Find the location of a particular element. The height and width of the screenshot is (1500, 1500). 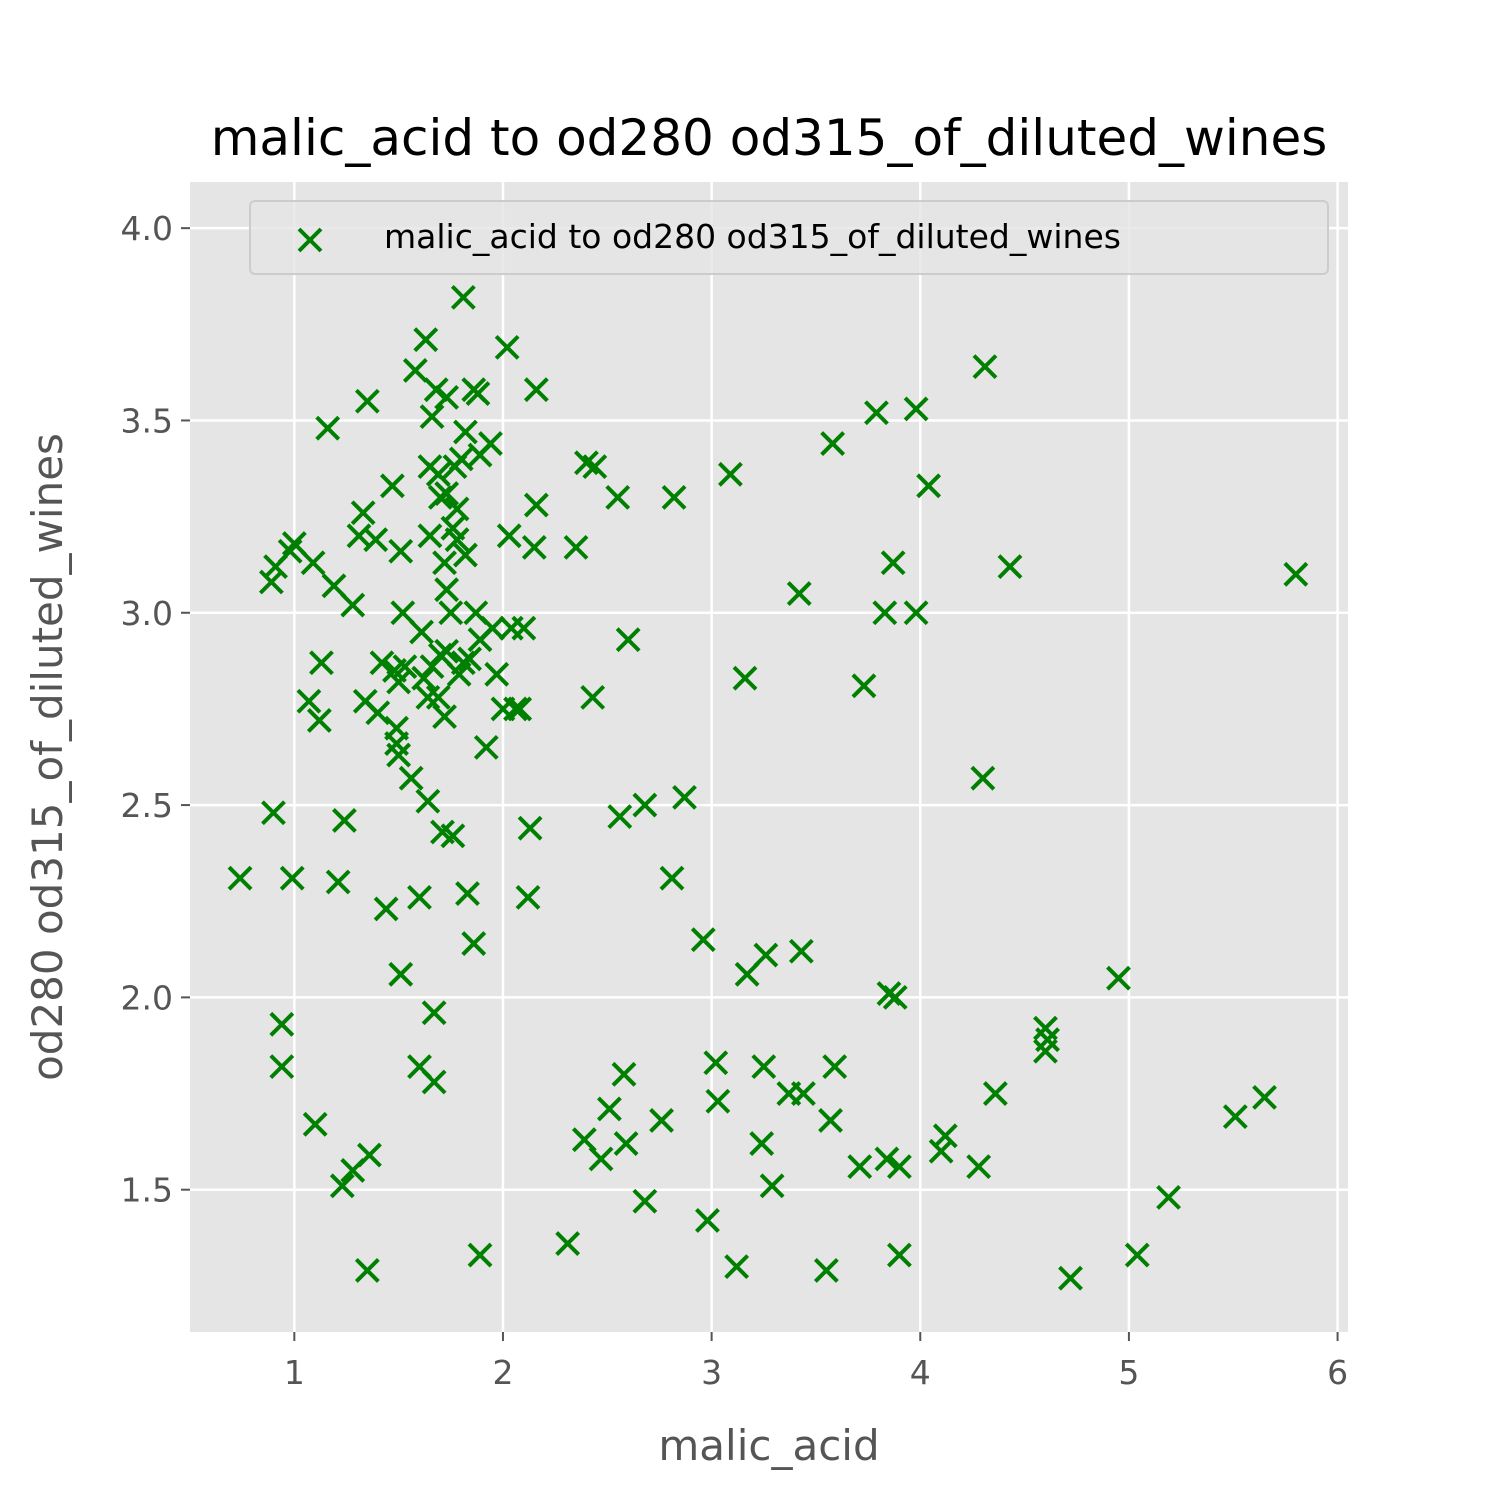

legend-box is located at coordinates (789, 237).